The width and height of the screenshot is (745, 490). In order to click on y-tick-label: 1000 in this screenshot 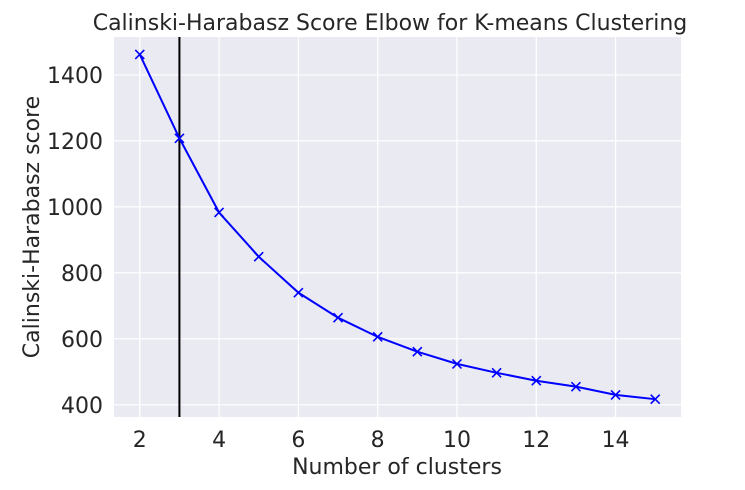, I will do `click(75, 208)`.